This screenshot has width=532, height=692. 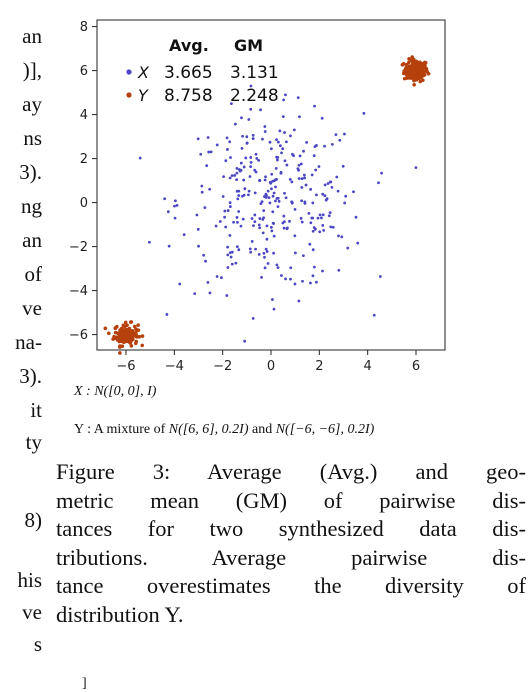 What do you see at coordinates (222, 366) in the screenshot?
I see `x-tick-label: −2` at bounding box center [222, 366].